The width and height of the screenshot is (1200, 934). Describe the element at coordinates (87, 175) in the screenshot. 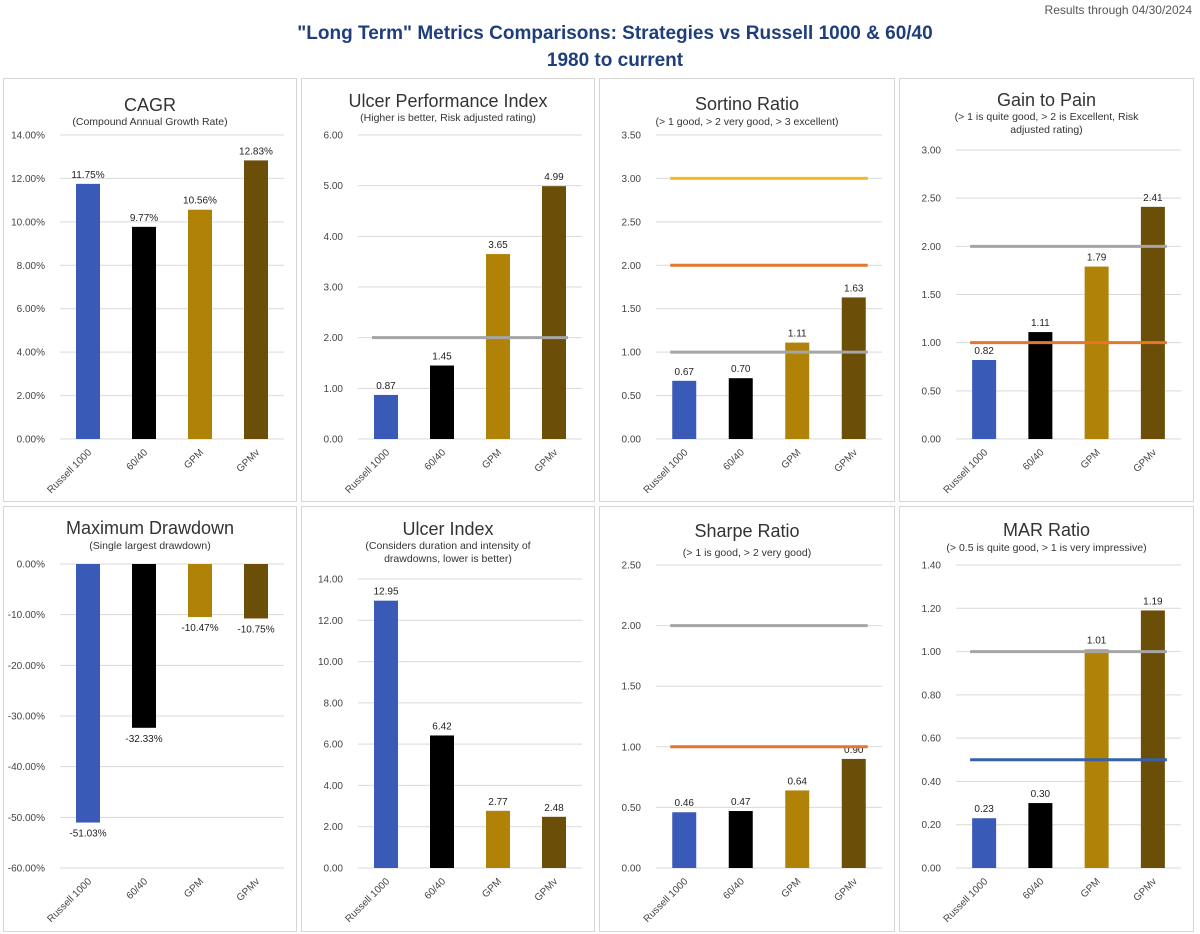

I see `data-label-russell-1000: 11.75%` at that location.